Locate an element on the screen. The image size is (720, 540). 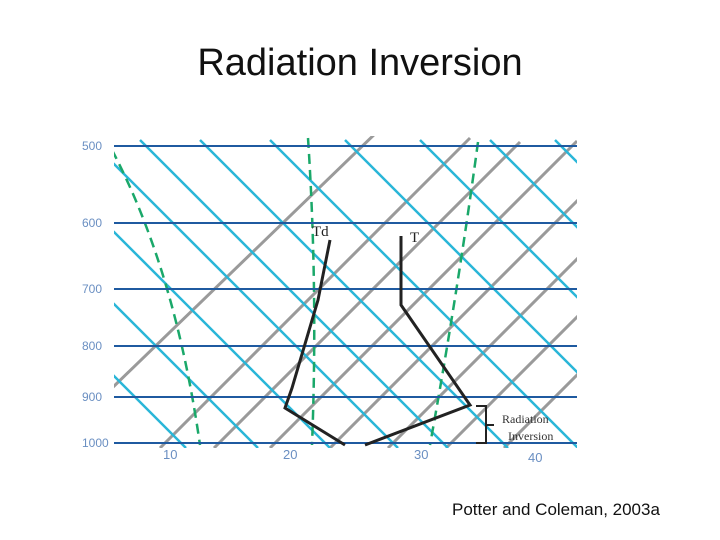
temperature-axis-labels: 10 20 30 40 is located at coordinates (352, 456).